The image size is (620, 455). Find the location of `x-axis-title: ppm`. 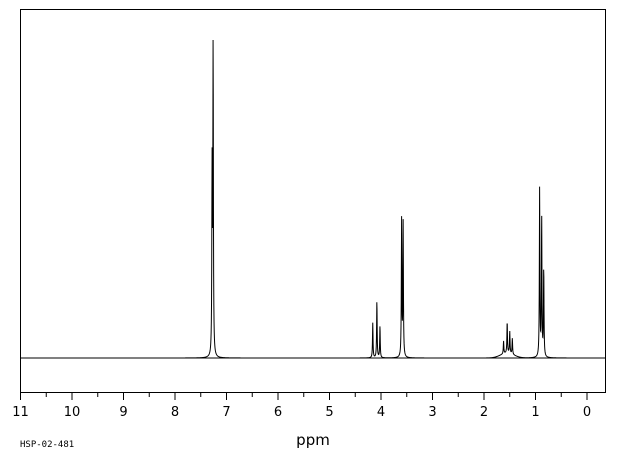

x-axis-title: ppm is located at coordinates (313, 440).